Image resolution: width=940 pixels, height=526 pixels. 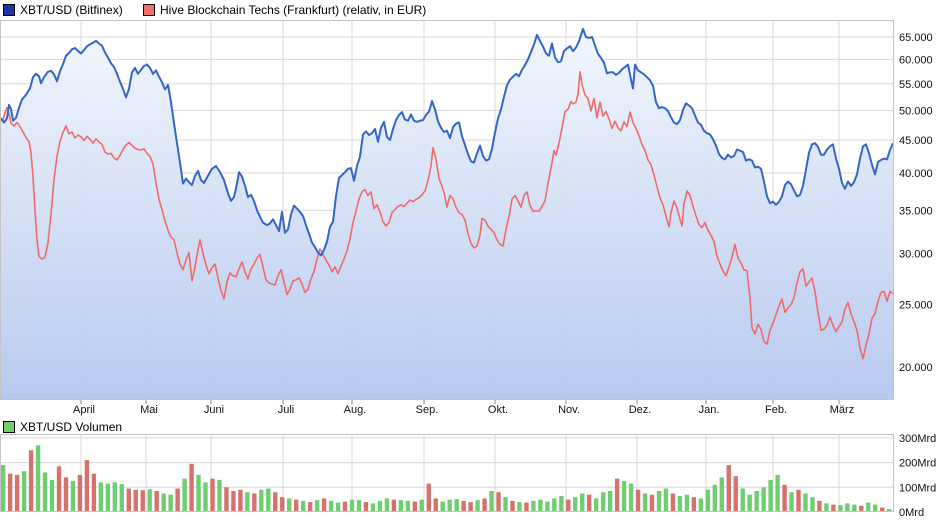 I want to click on volume-axis: 300Mrd 200Mrd 100Mrd 0Mrd, so click(x=917, y=476).